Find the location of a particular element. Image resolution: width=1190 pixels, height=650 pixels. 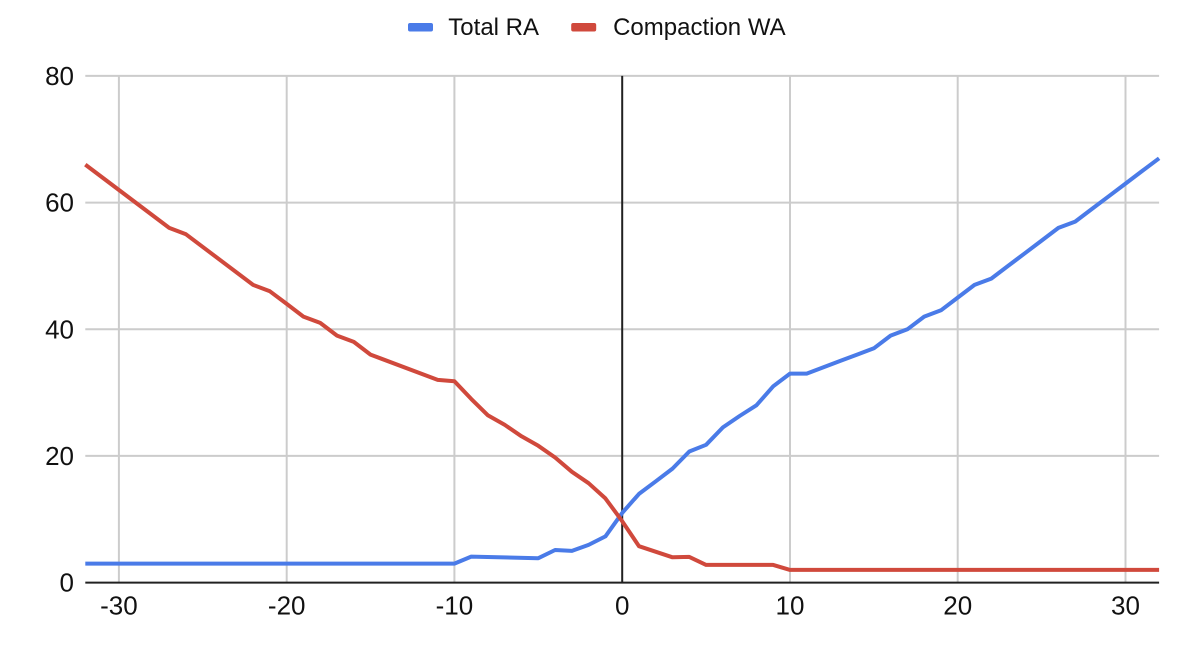

svg-text: -20 is located at coordinates (287, 605).